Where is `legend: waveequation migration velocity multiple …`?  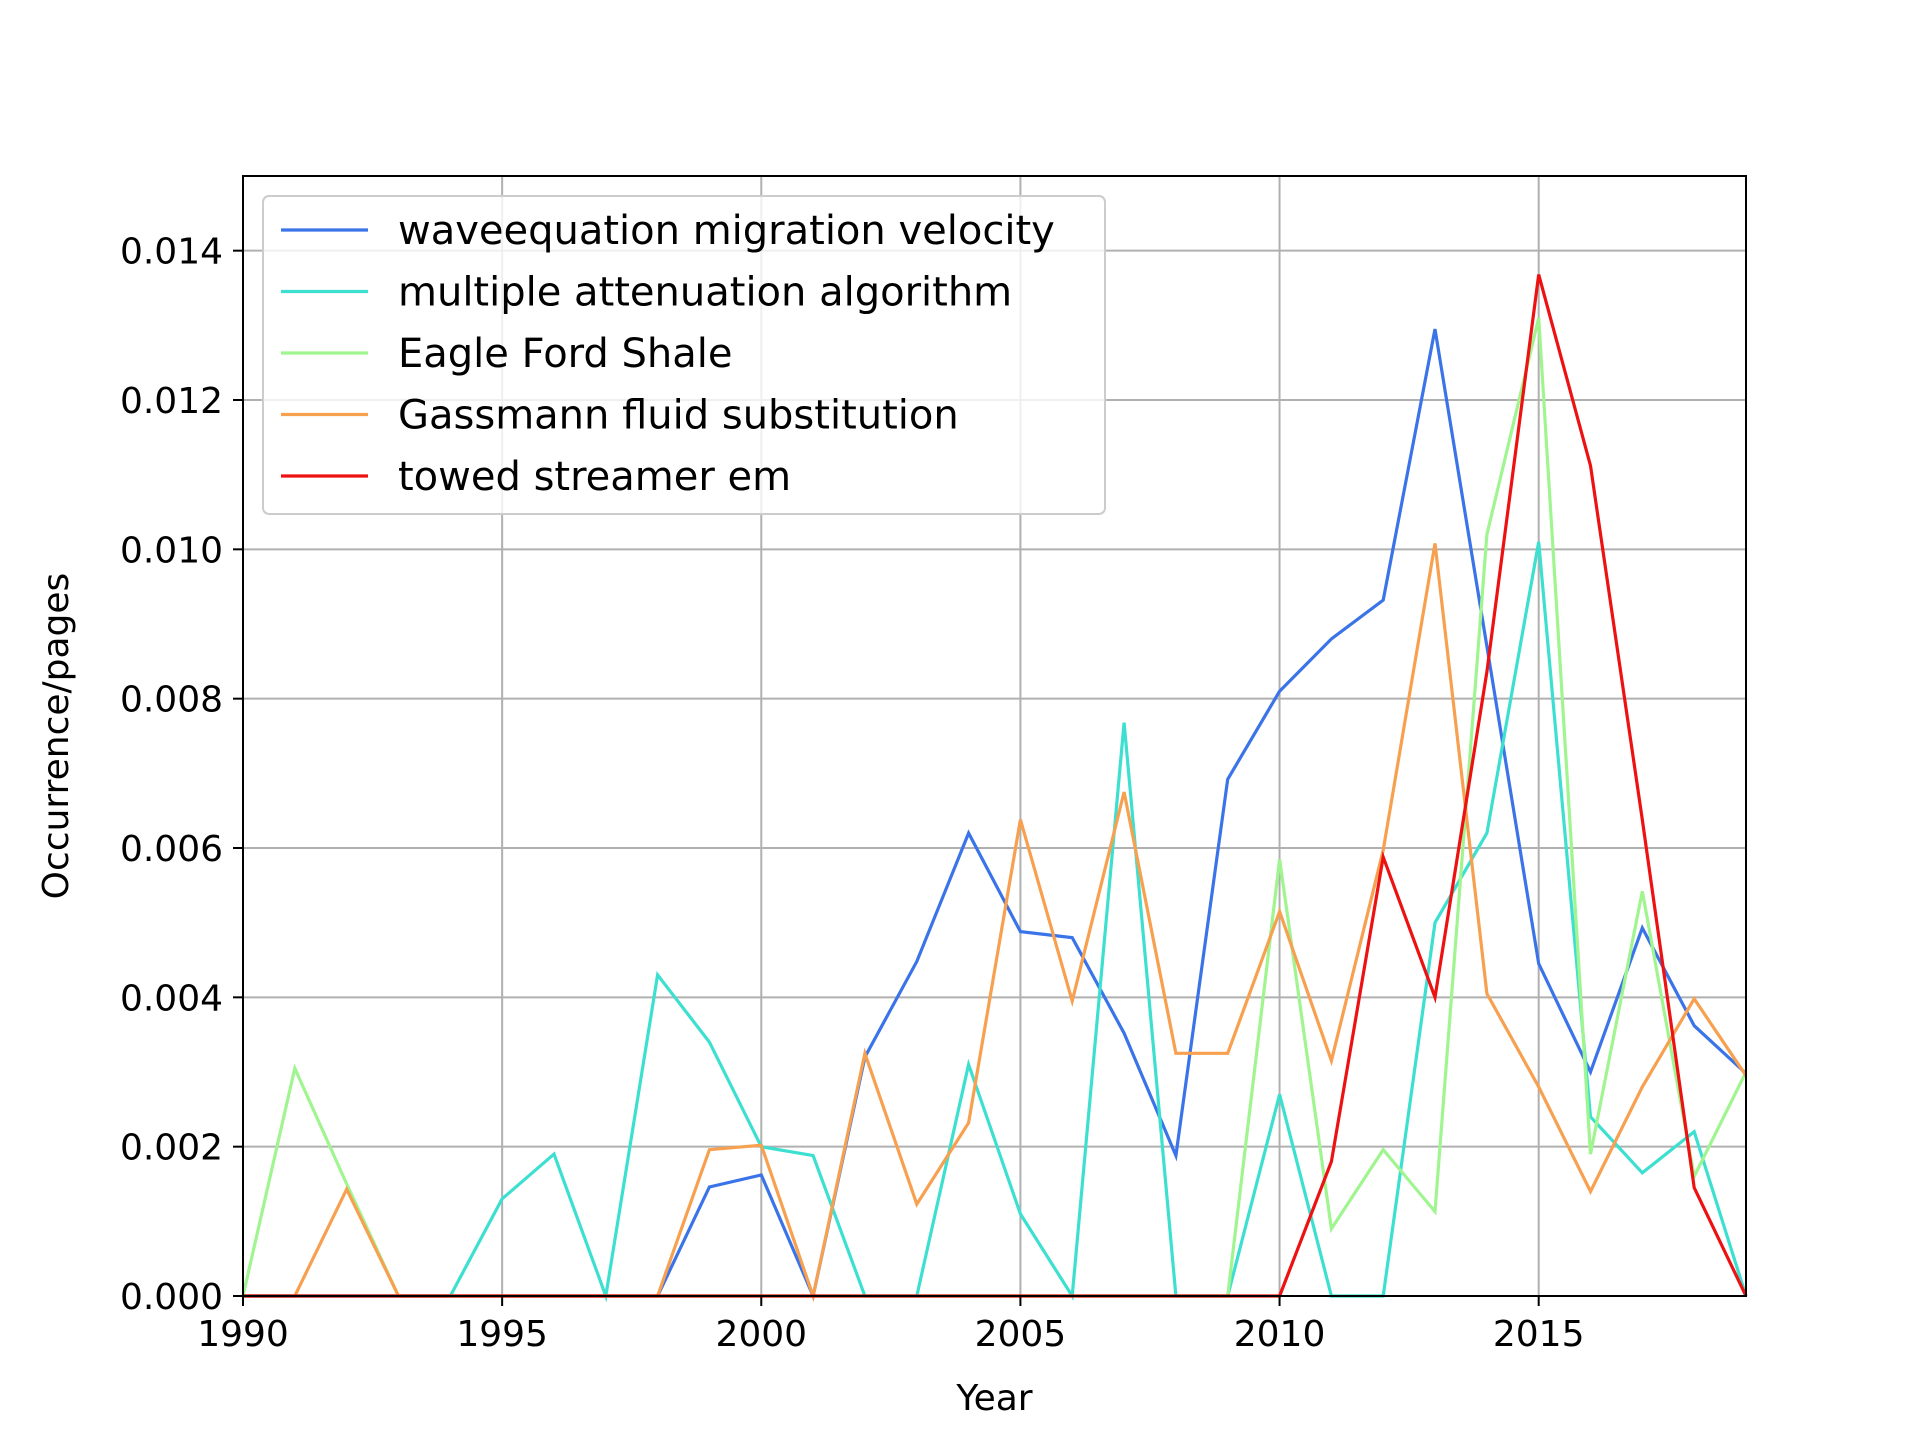 legend: waveequation migration velocity multiple … is located at coordinates (684, 355).